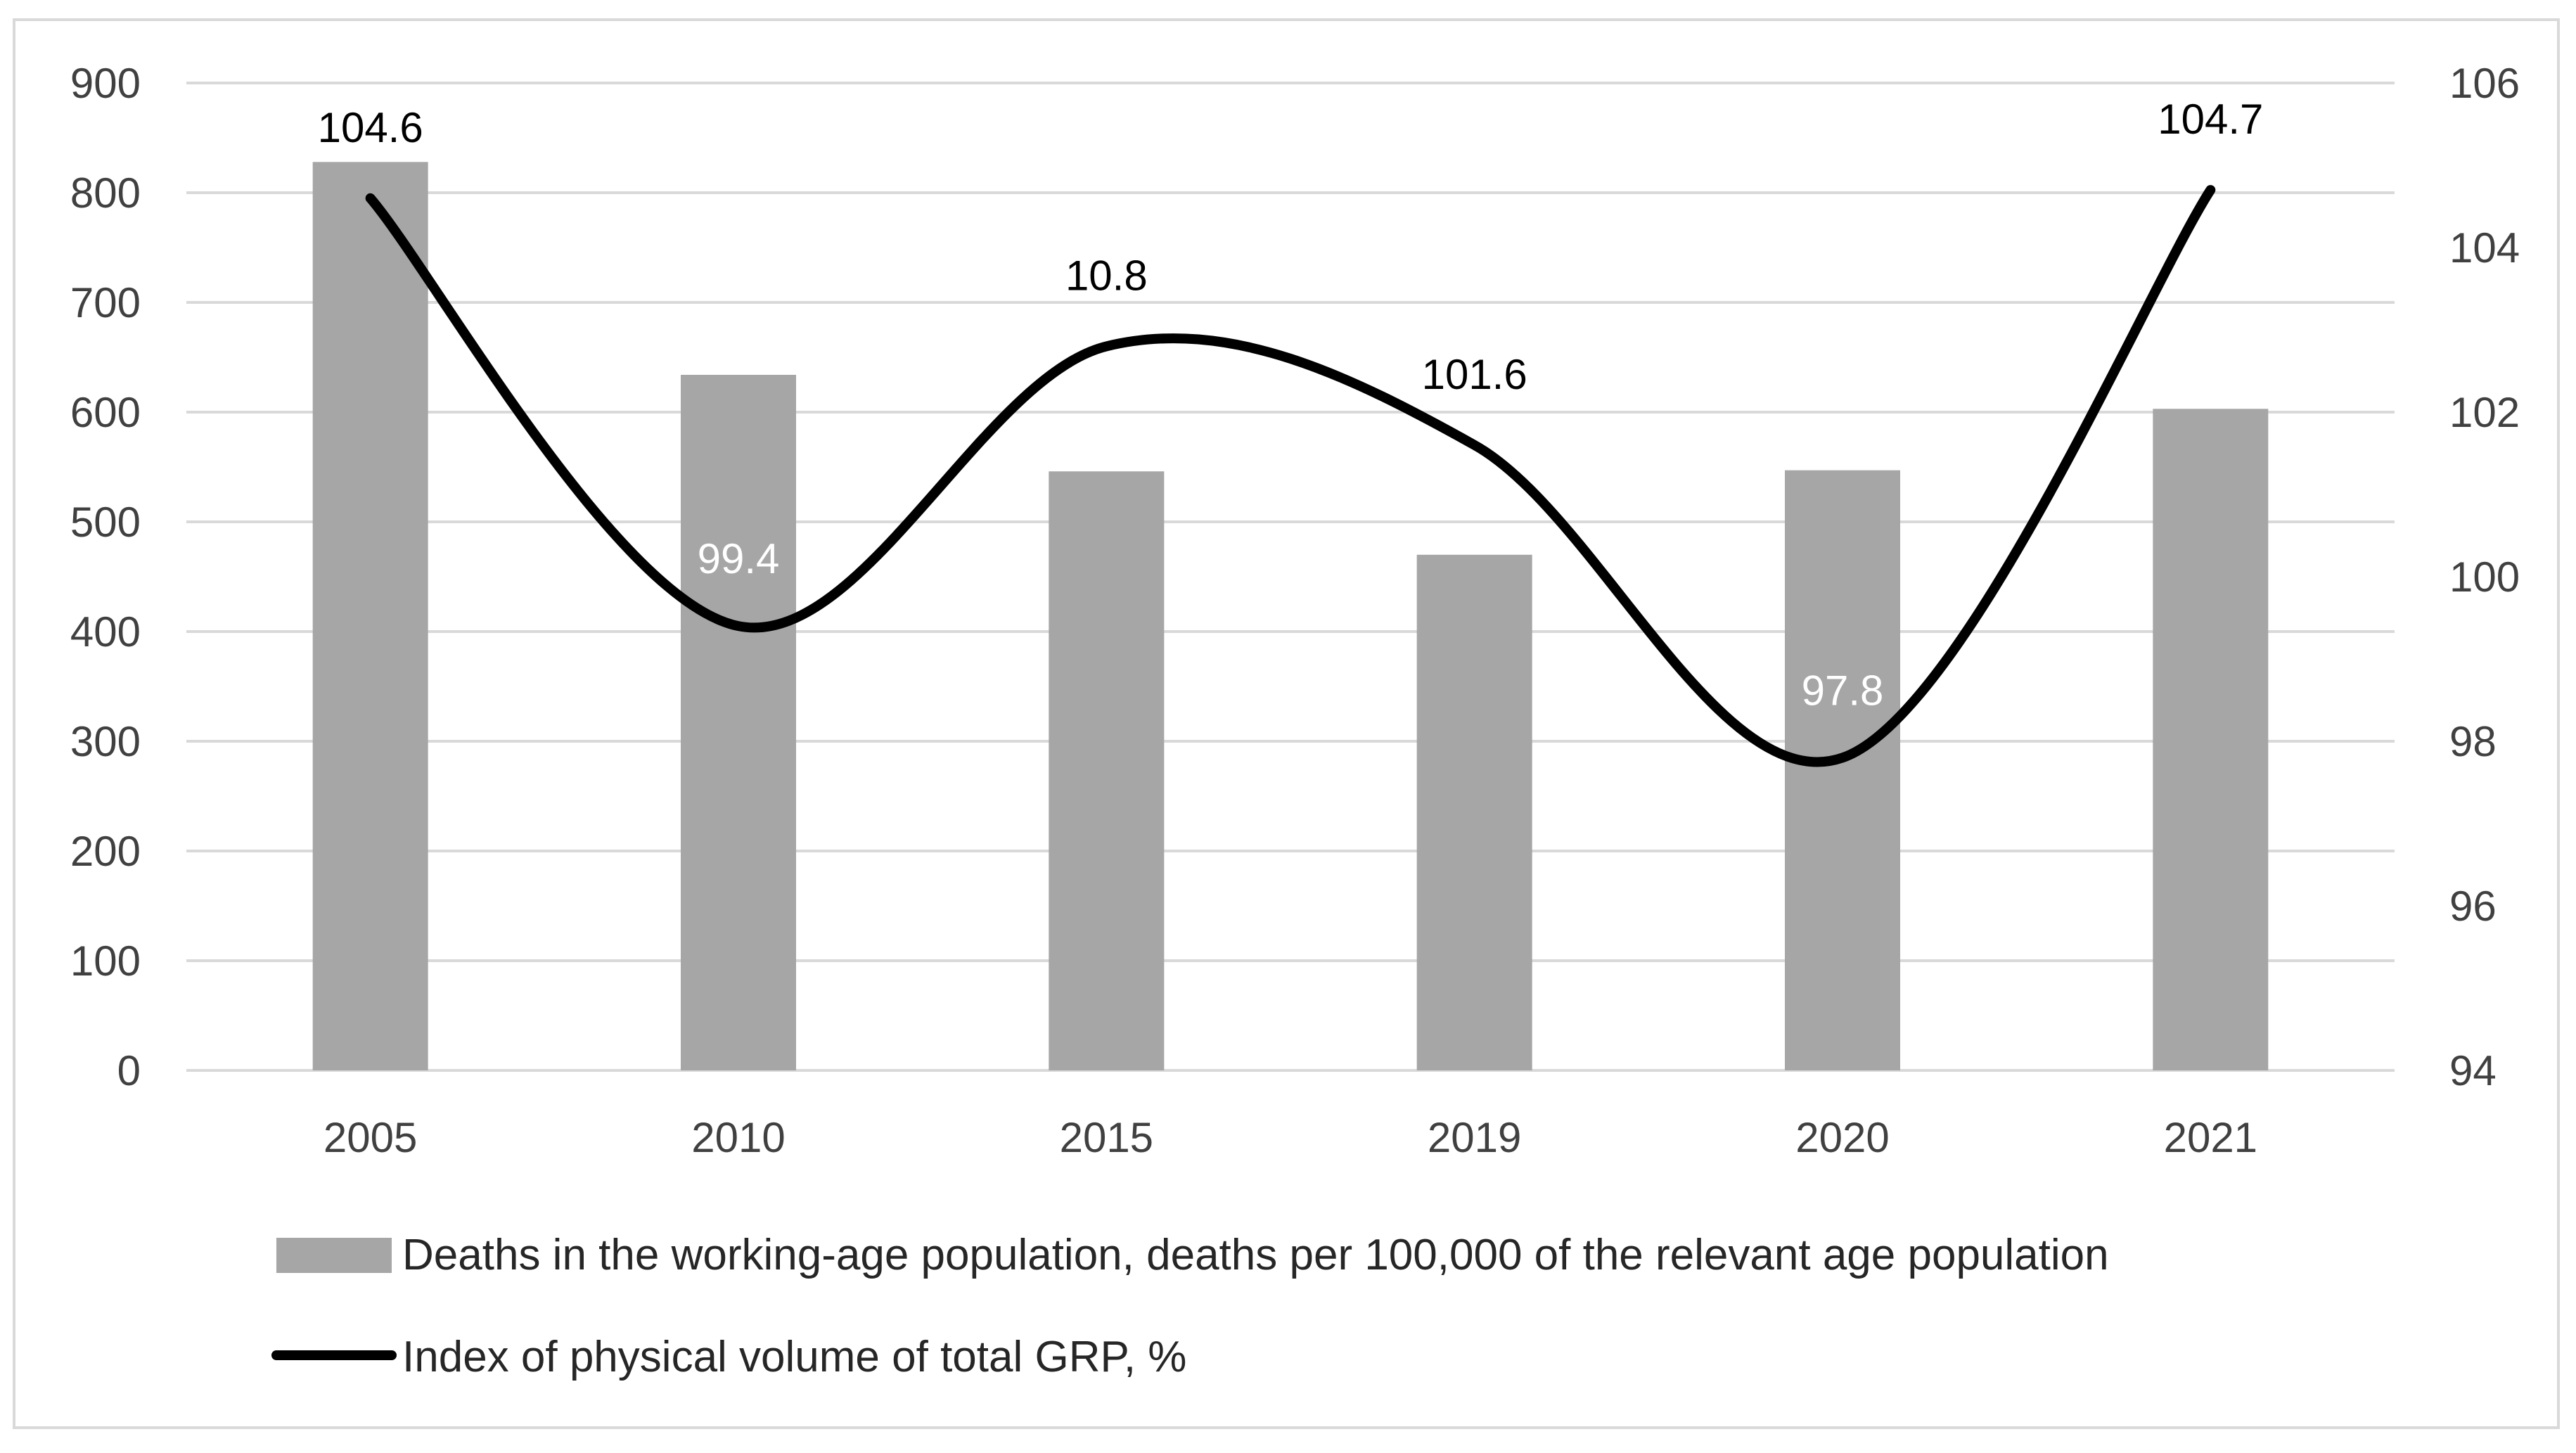 This screenshot has height=1453, width=2576. What do you see at coordinates (738, 1137) in the screenshot?
I see `x-tick-2010: 2010` at bounding box center [738, 1137].